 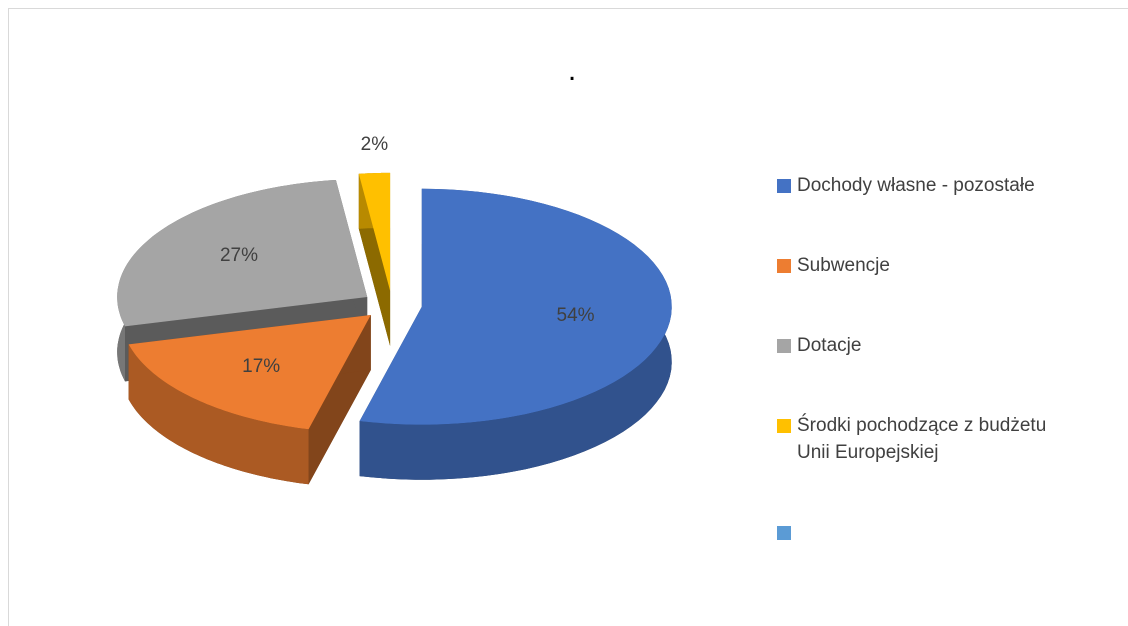 I want to click on legend-label: Dochody własne - pozostałe, so click(x=916, y=185).